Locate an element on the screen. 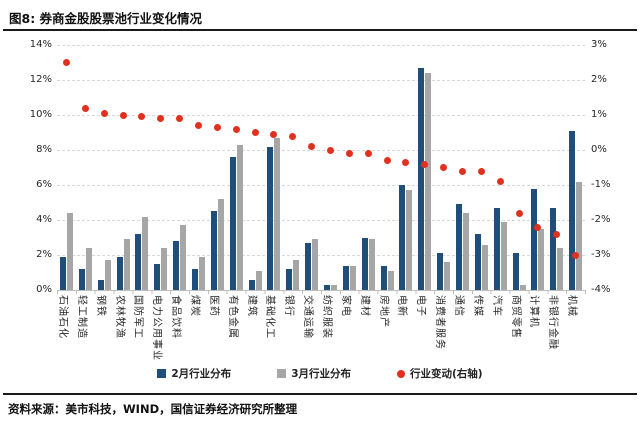  left-axis-tick: 0% is located at coordinates (44, 289).